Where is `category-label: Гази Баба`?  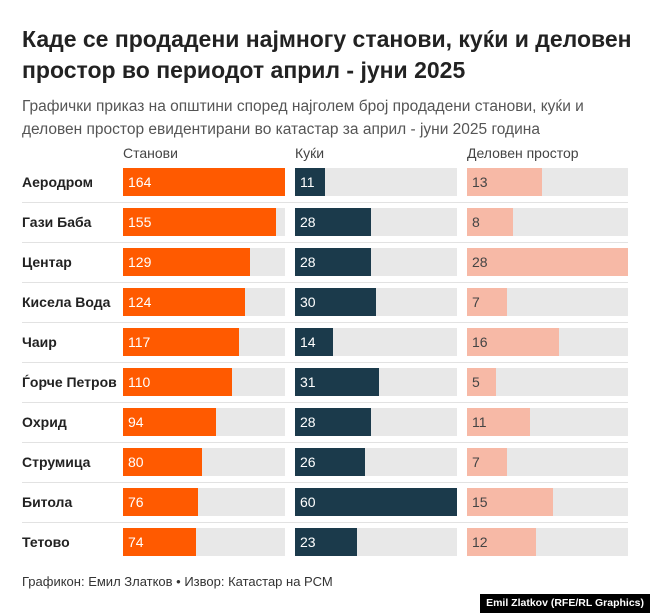
category-label: Гази Баба is located at coordinates (57, 222).